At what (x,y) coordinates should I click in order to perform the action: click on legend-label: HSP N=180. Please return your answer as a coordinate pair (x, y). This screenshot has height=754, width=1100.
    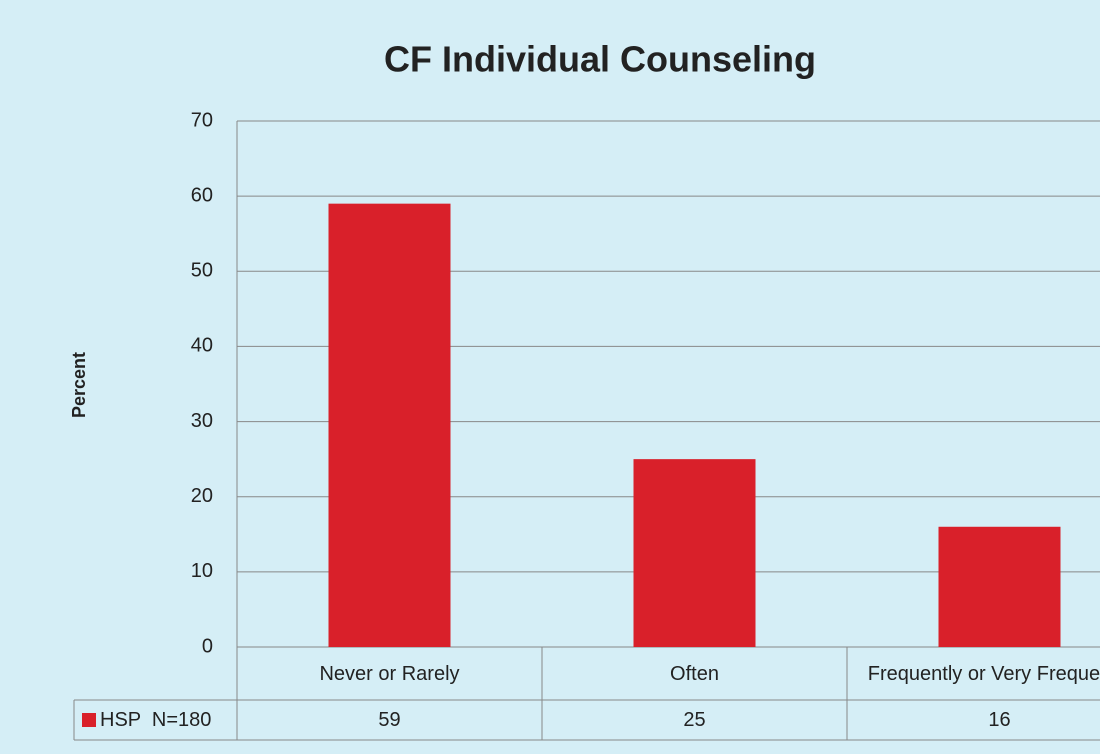
    Looking at the image, I should click on (156, 720).